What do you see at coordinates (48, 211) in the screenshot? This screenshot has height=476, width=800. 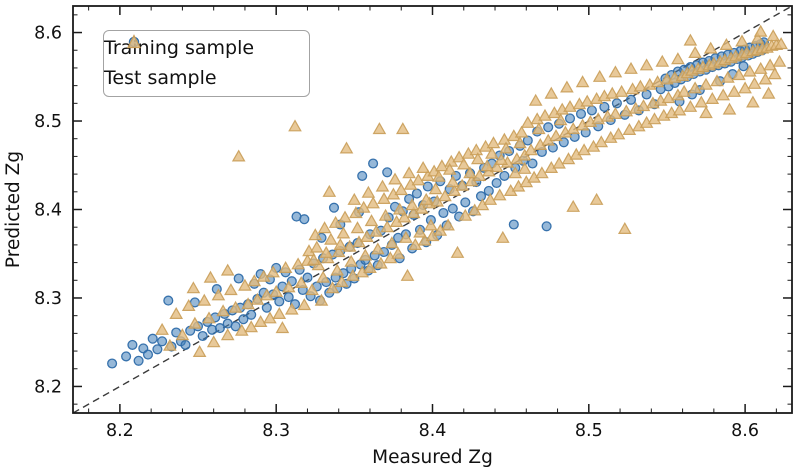 I see `y-tick-label: 8.4` at bounding box center [48, 211].